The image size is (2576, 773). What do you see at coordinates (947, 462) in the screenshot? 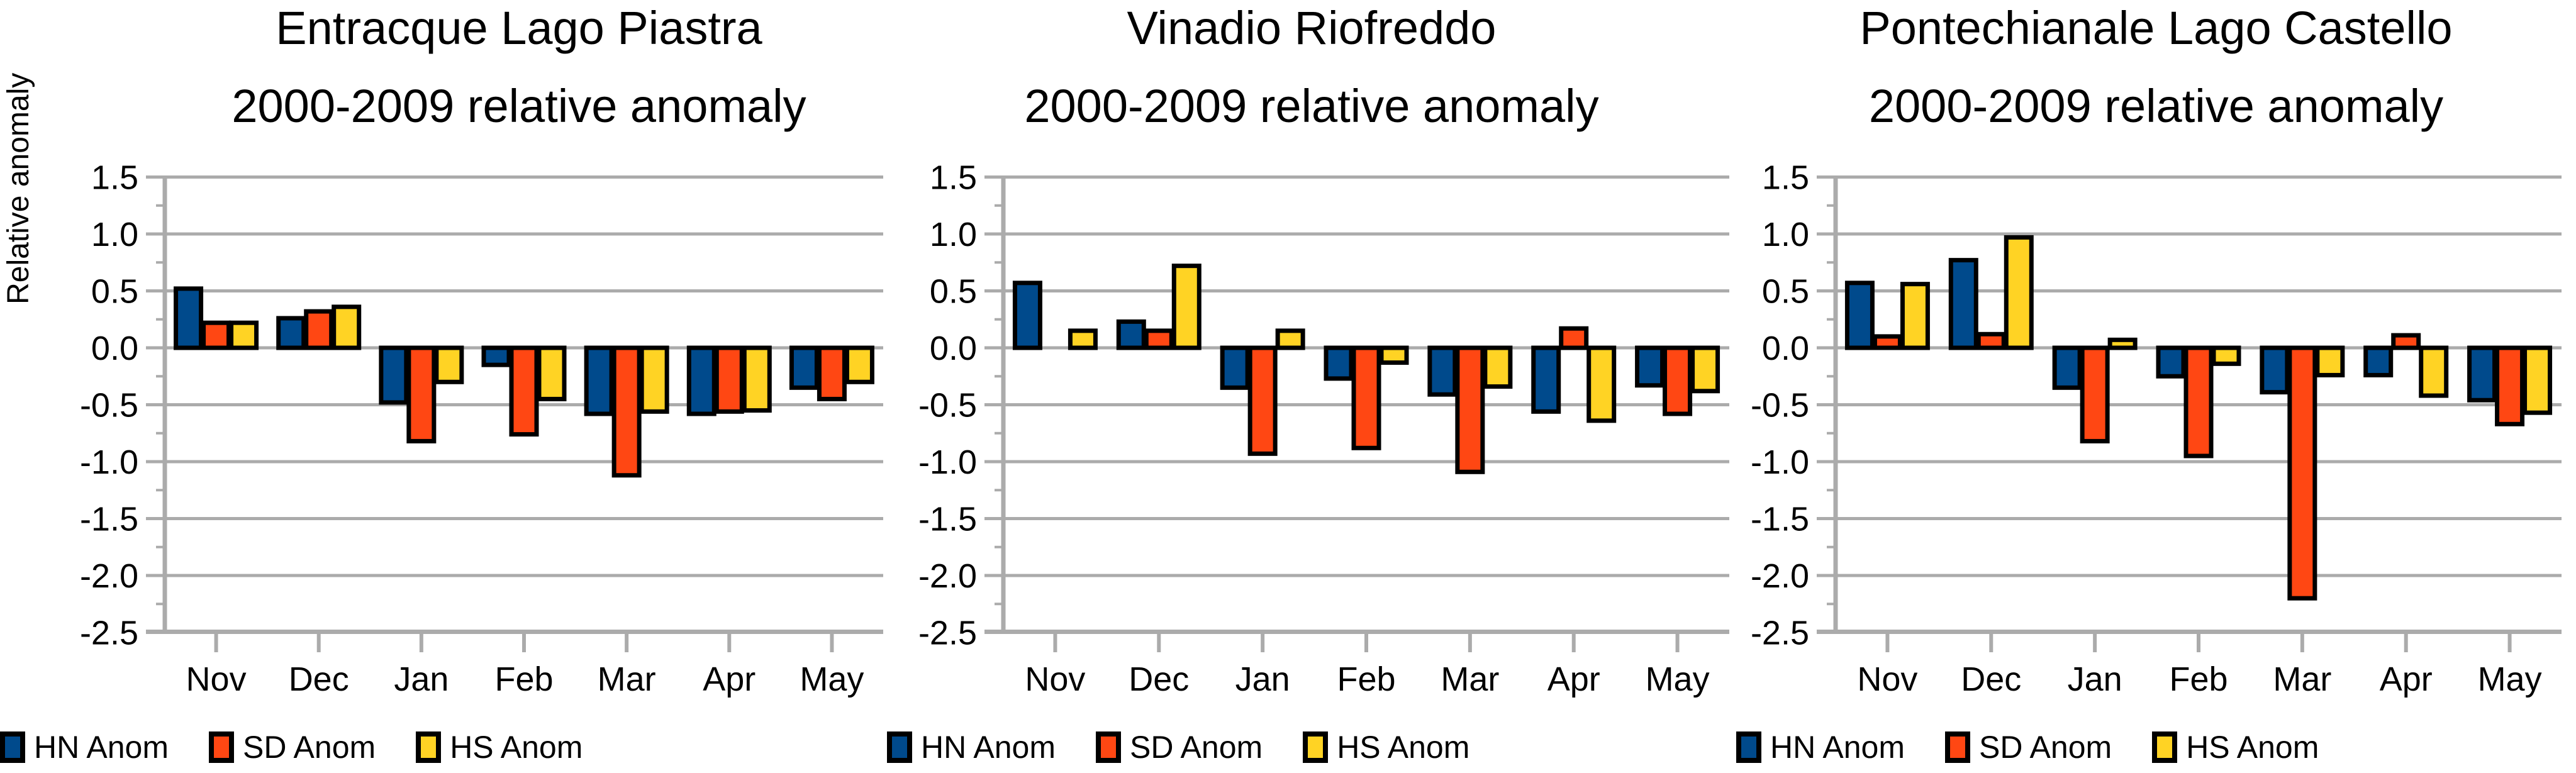
I see `y-tick-label: -1.0` at bounding box center [947, 462].